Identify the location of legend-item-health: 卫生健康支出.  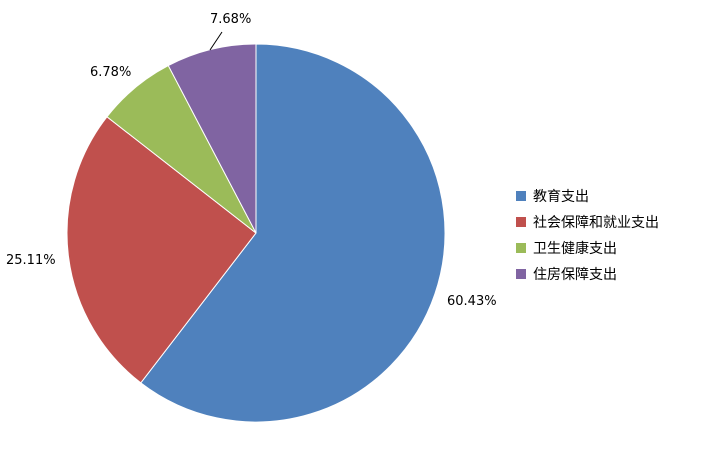
(587, 248).